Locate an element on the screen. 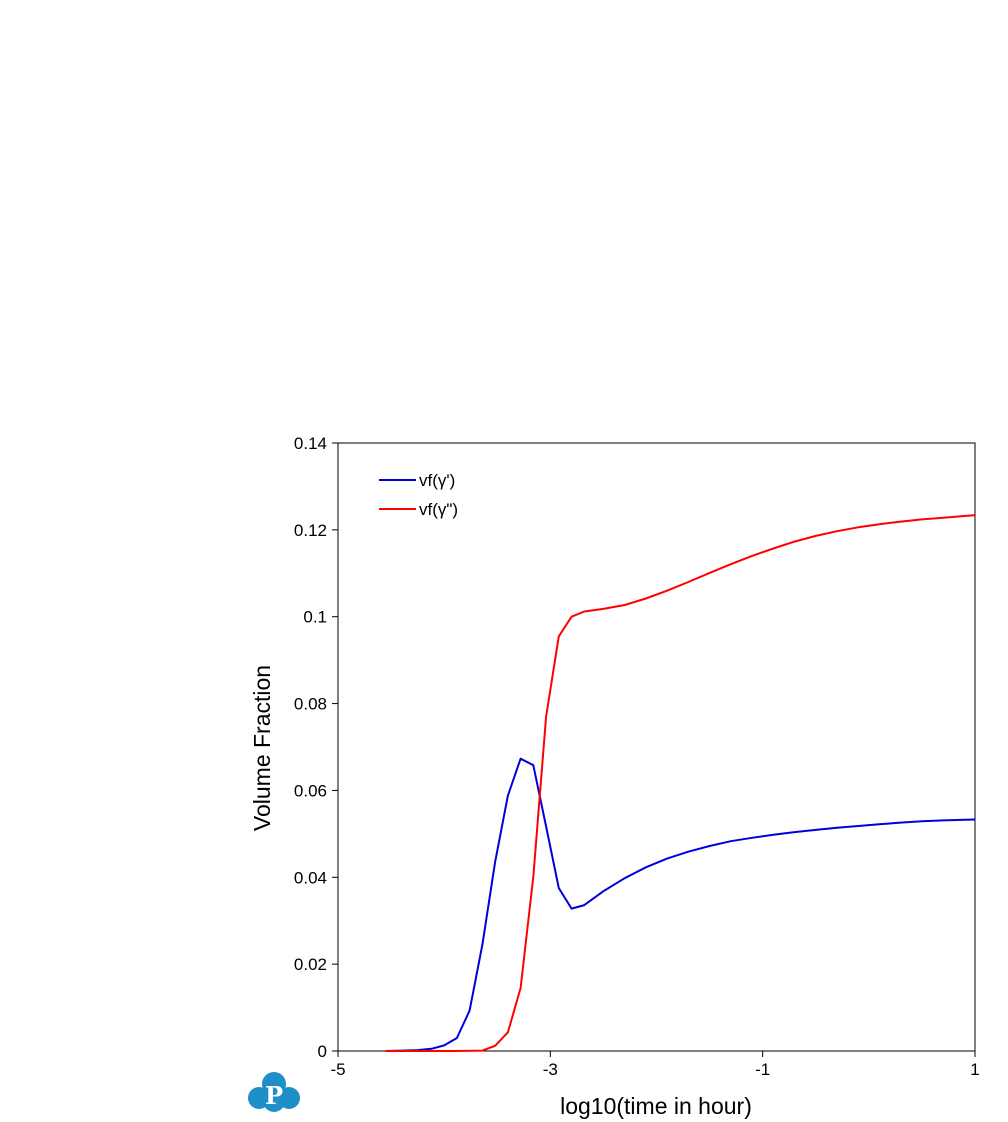  x-tick-label: 1 is located at coordinates (974, 1069).